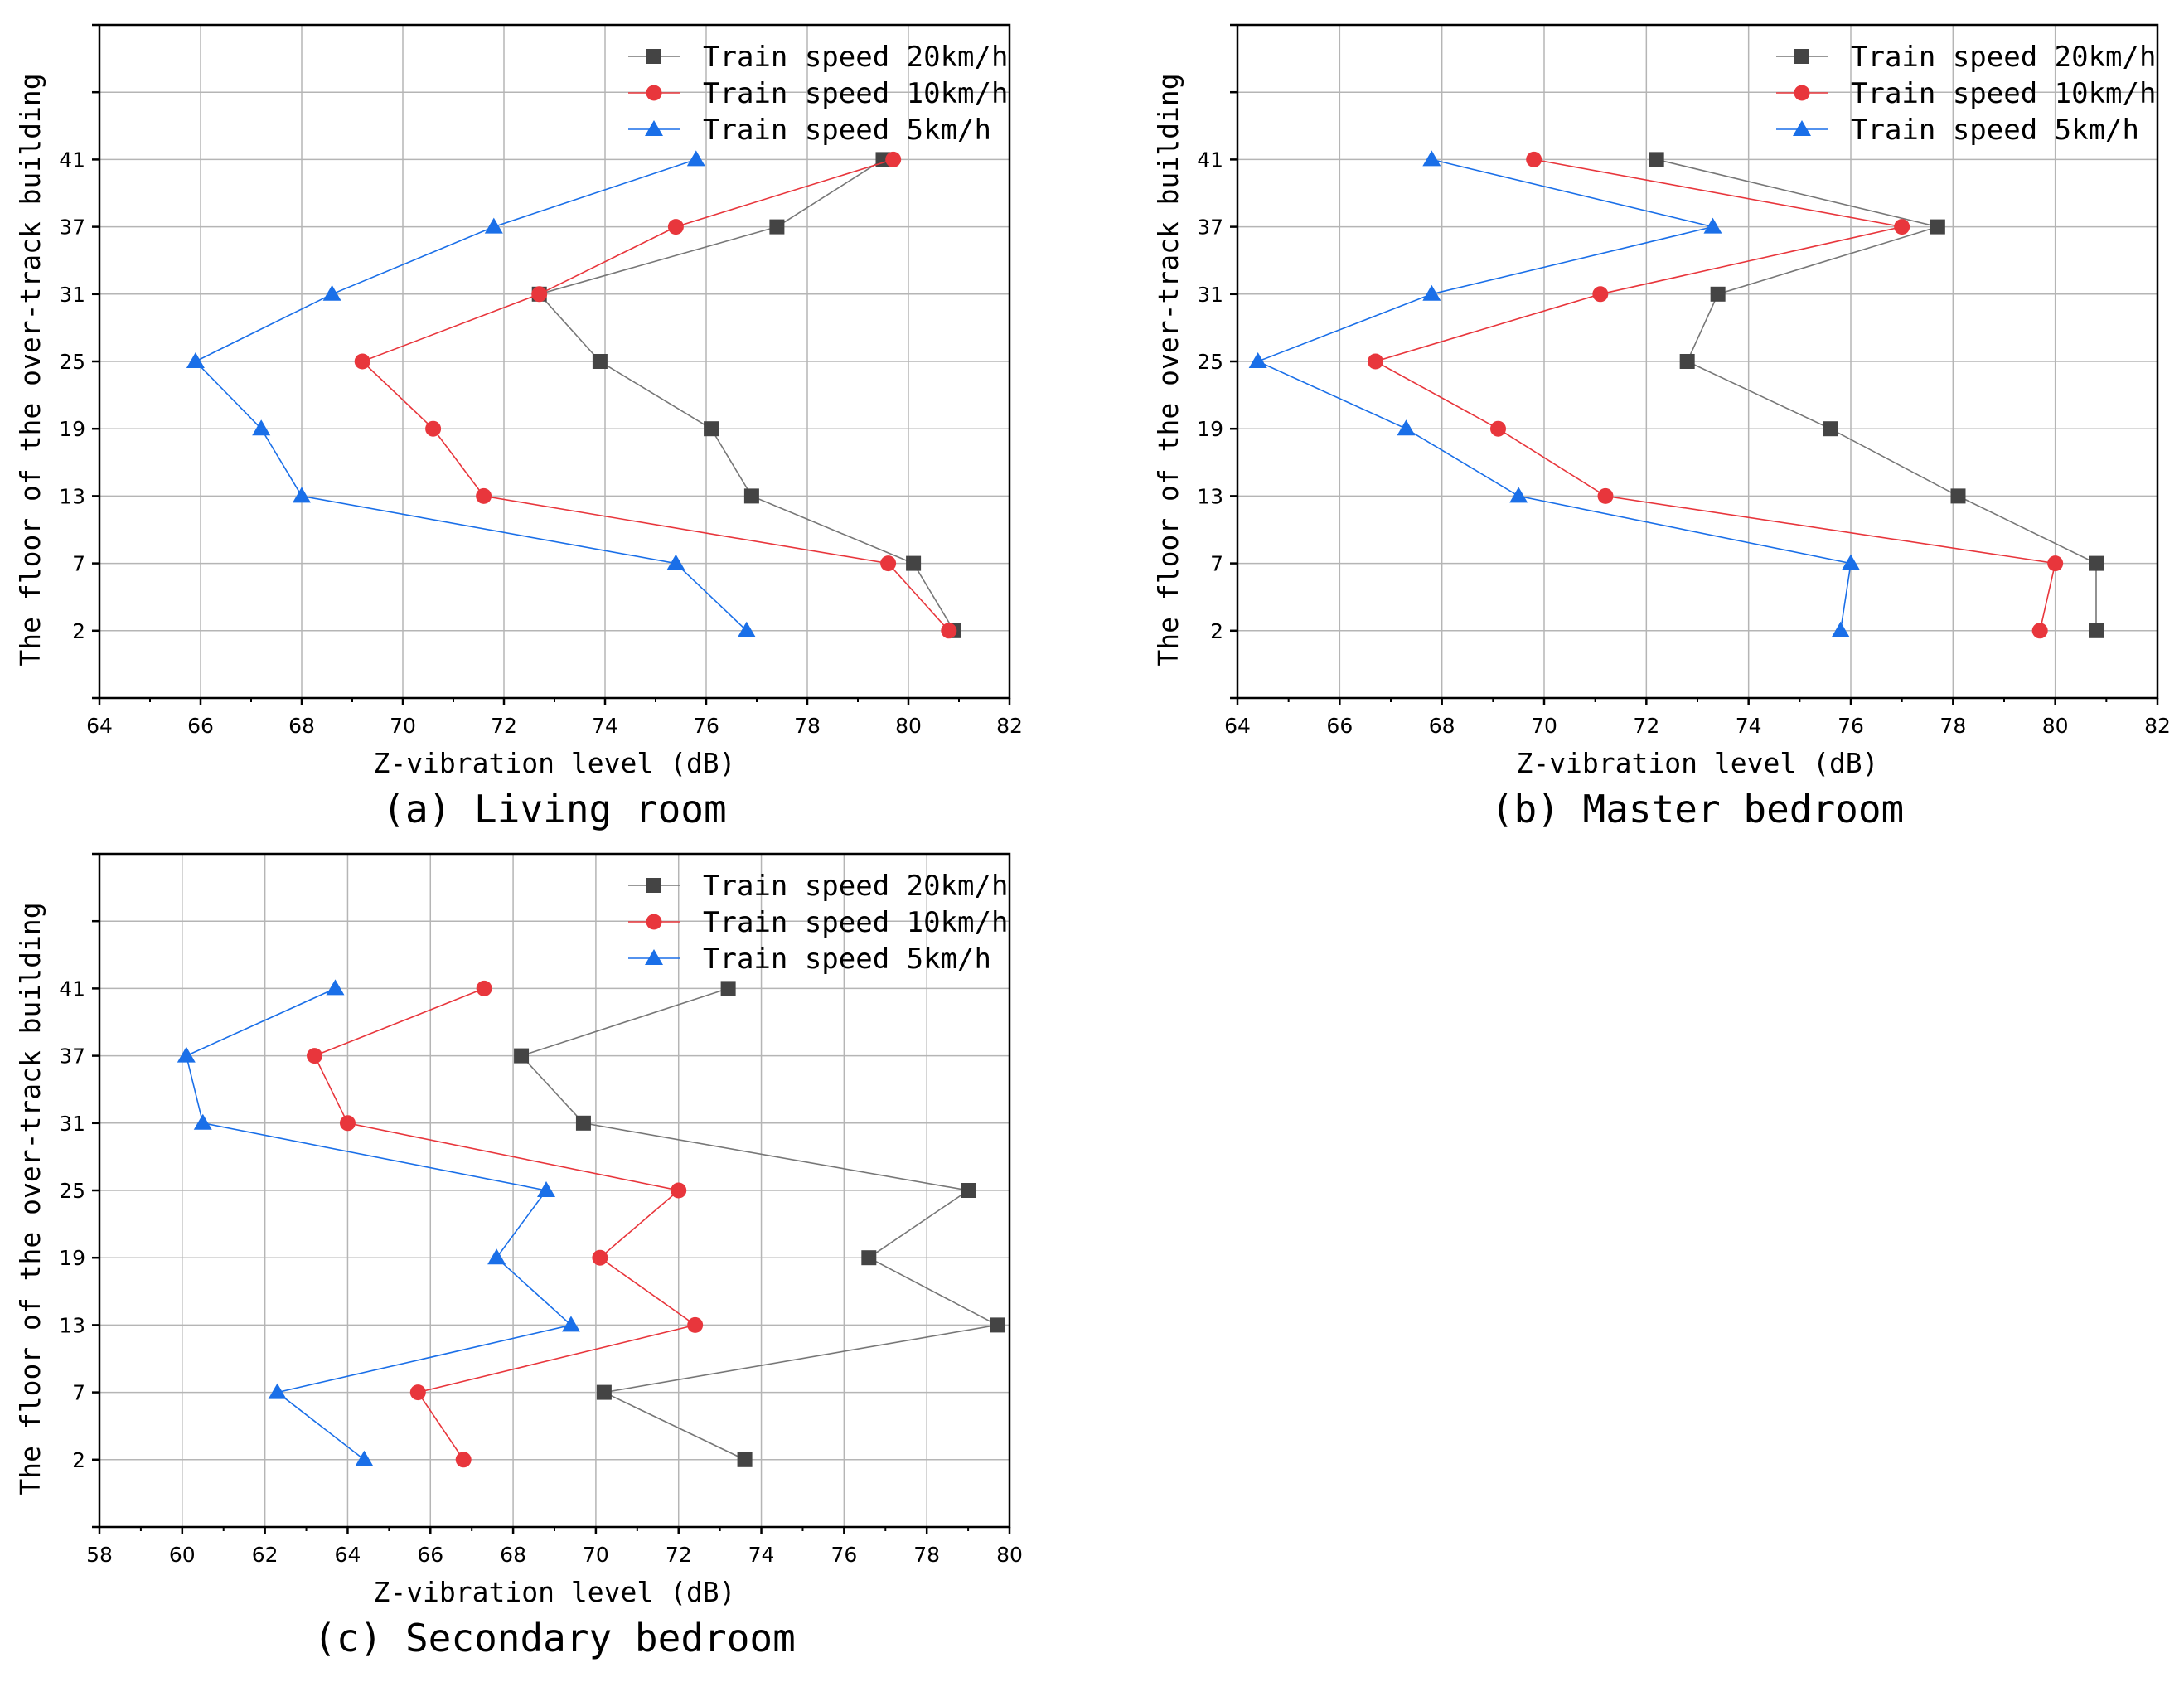 The height and width of the screenshot is (1682, 2184). I want to click on x-tick-label: 70, so click(403, 726).